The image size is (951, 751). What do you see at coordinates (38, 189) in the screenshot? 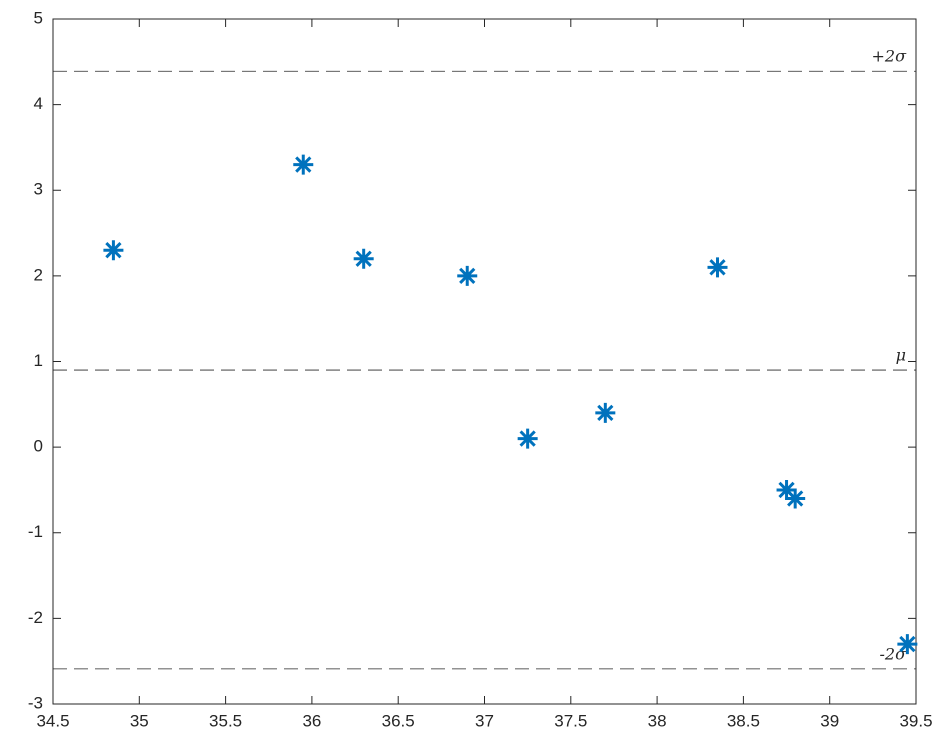
I see `y-tick-label: 3` at bounding box center [38, 189].